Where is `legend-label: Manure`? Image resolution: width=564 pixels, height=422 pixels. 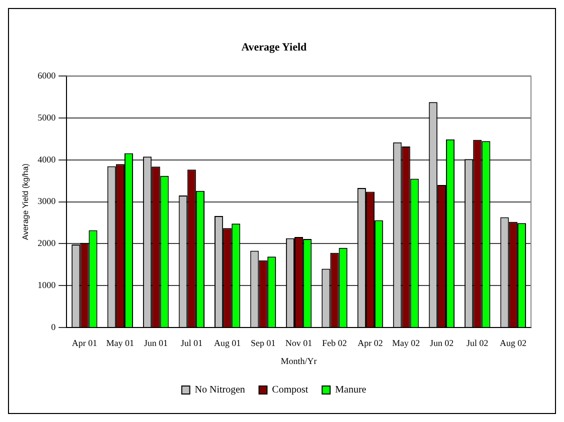
legend-label: Manure is located at coordinates (351, 390).